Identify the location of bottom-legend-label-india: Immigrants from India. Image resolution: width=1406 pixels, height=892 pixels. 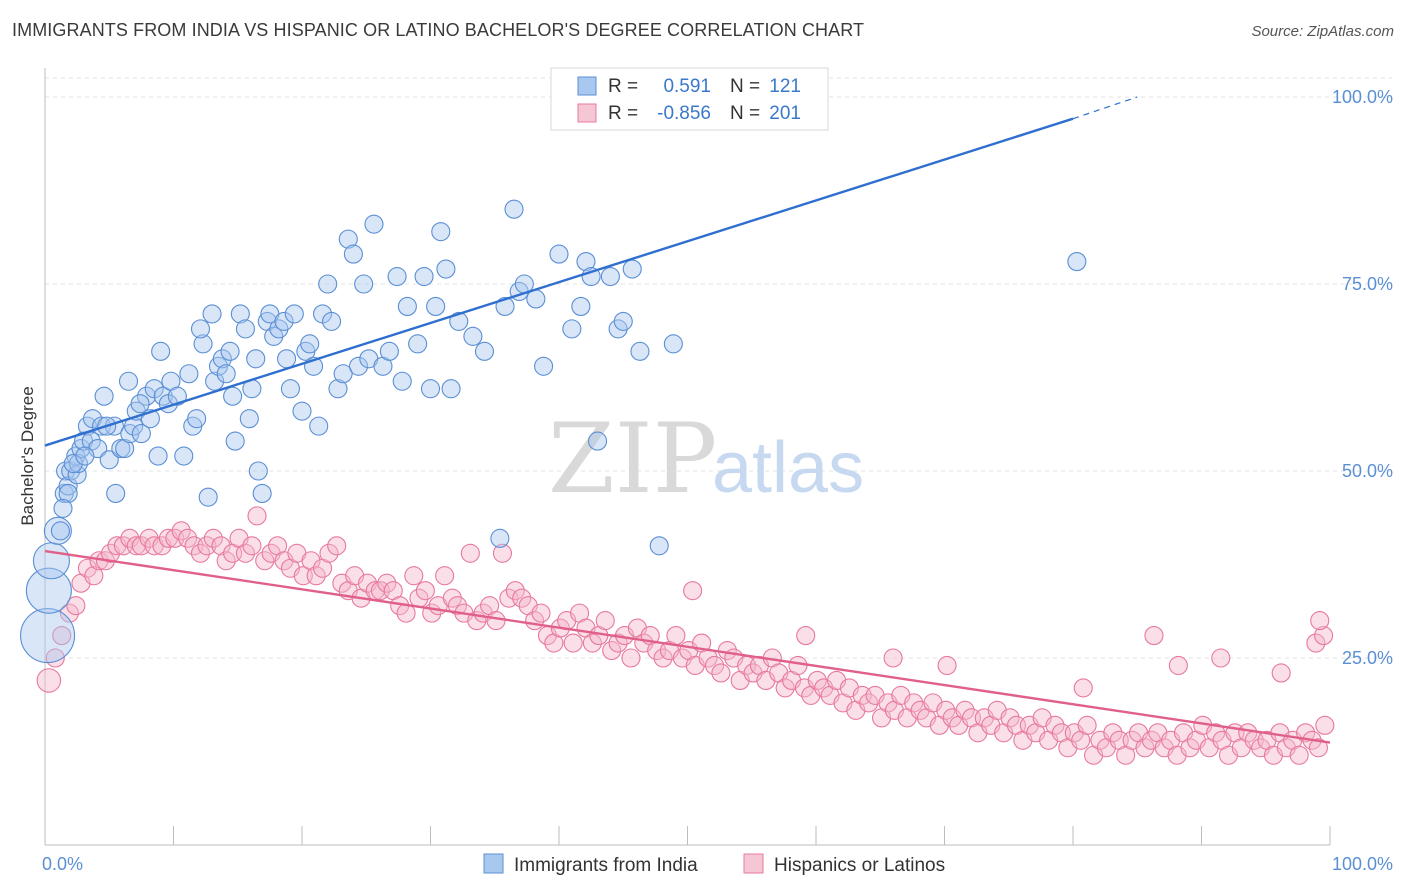
(606, 865).